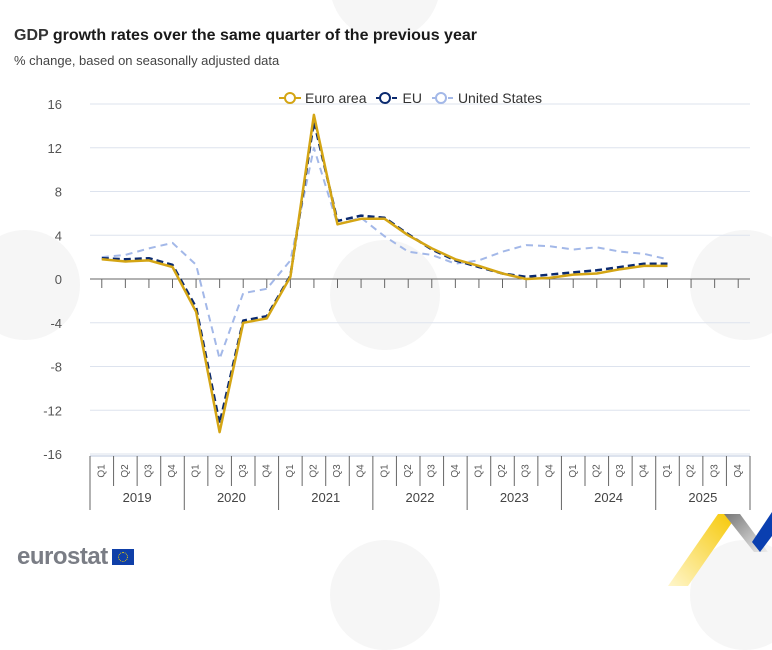 Image resolution: width=772 pixels, height=650 pixels. I want to click on x-tick-label-year: 2019, so click(137, 497).